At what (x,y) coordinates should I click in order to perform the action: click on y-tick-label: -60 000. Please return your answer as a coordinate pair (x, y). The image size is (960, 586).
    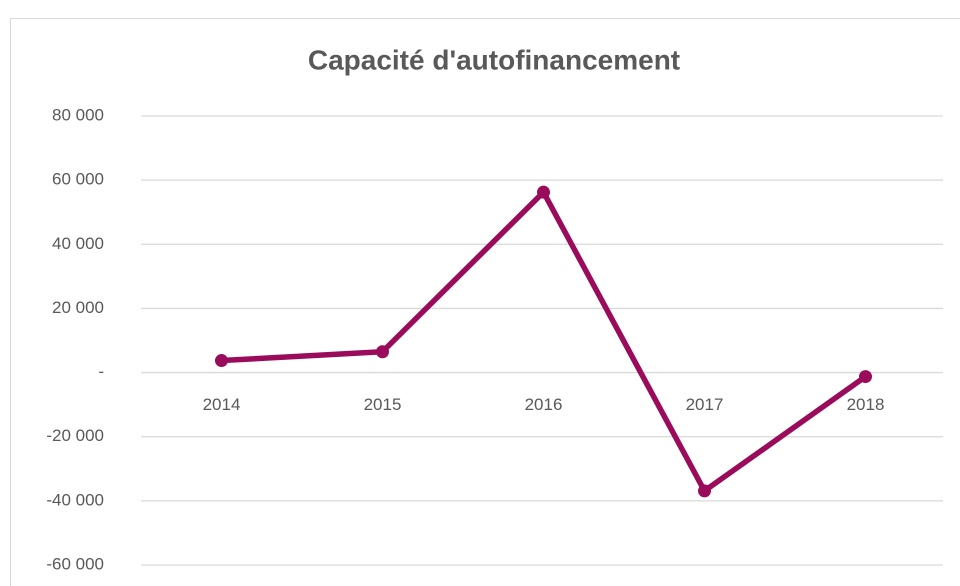
    Looking at the image, I should click on (75, 563).